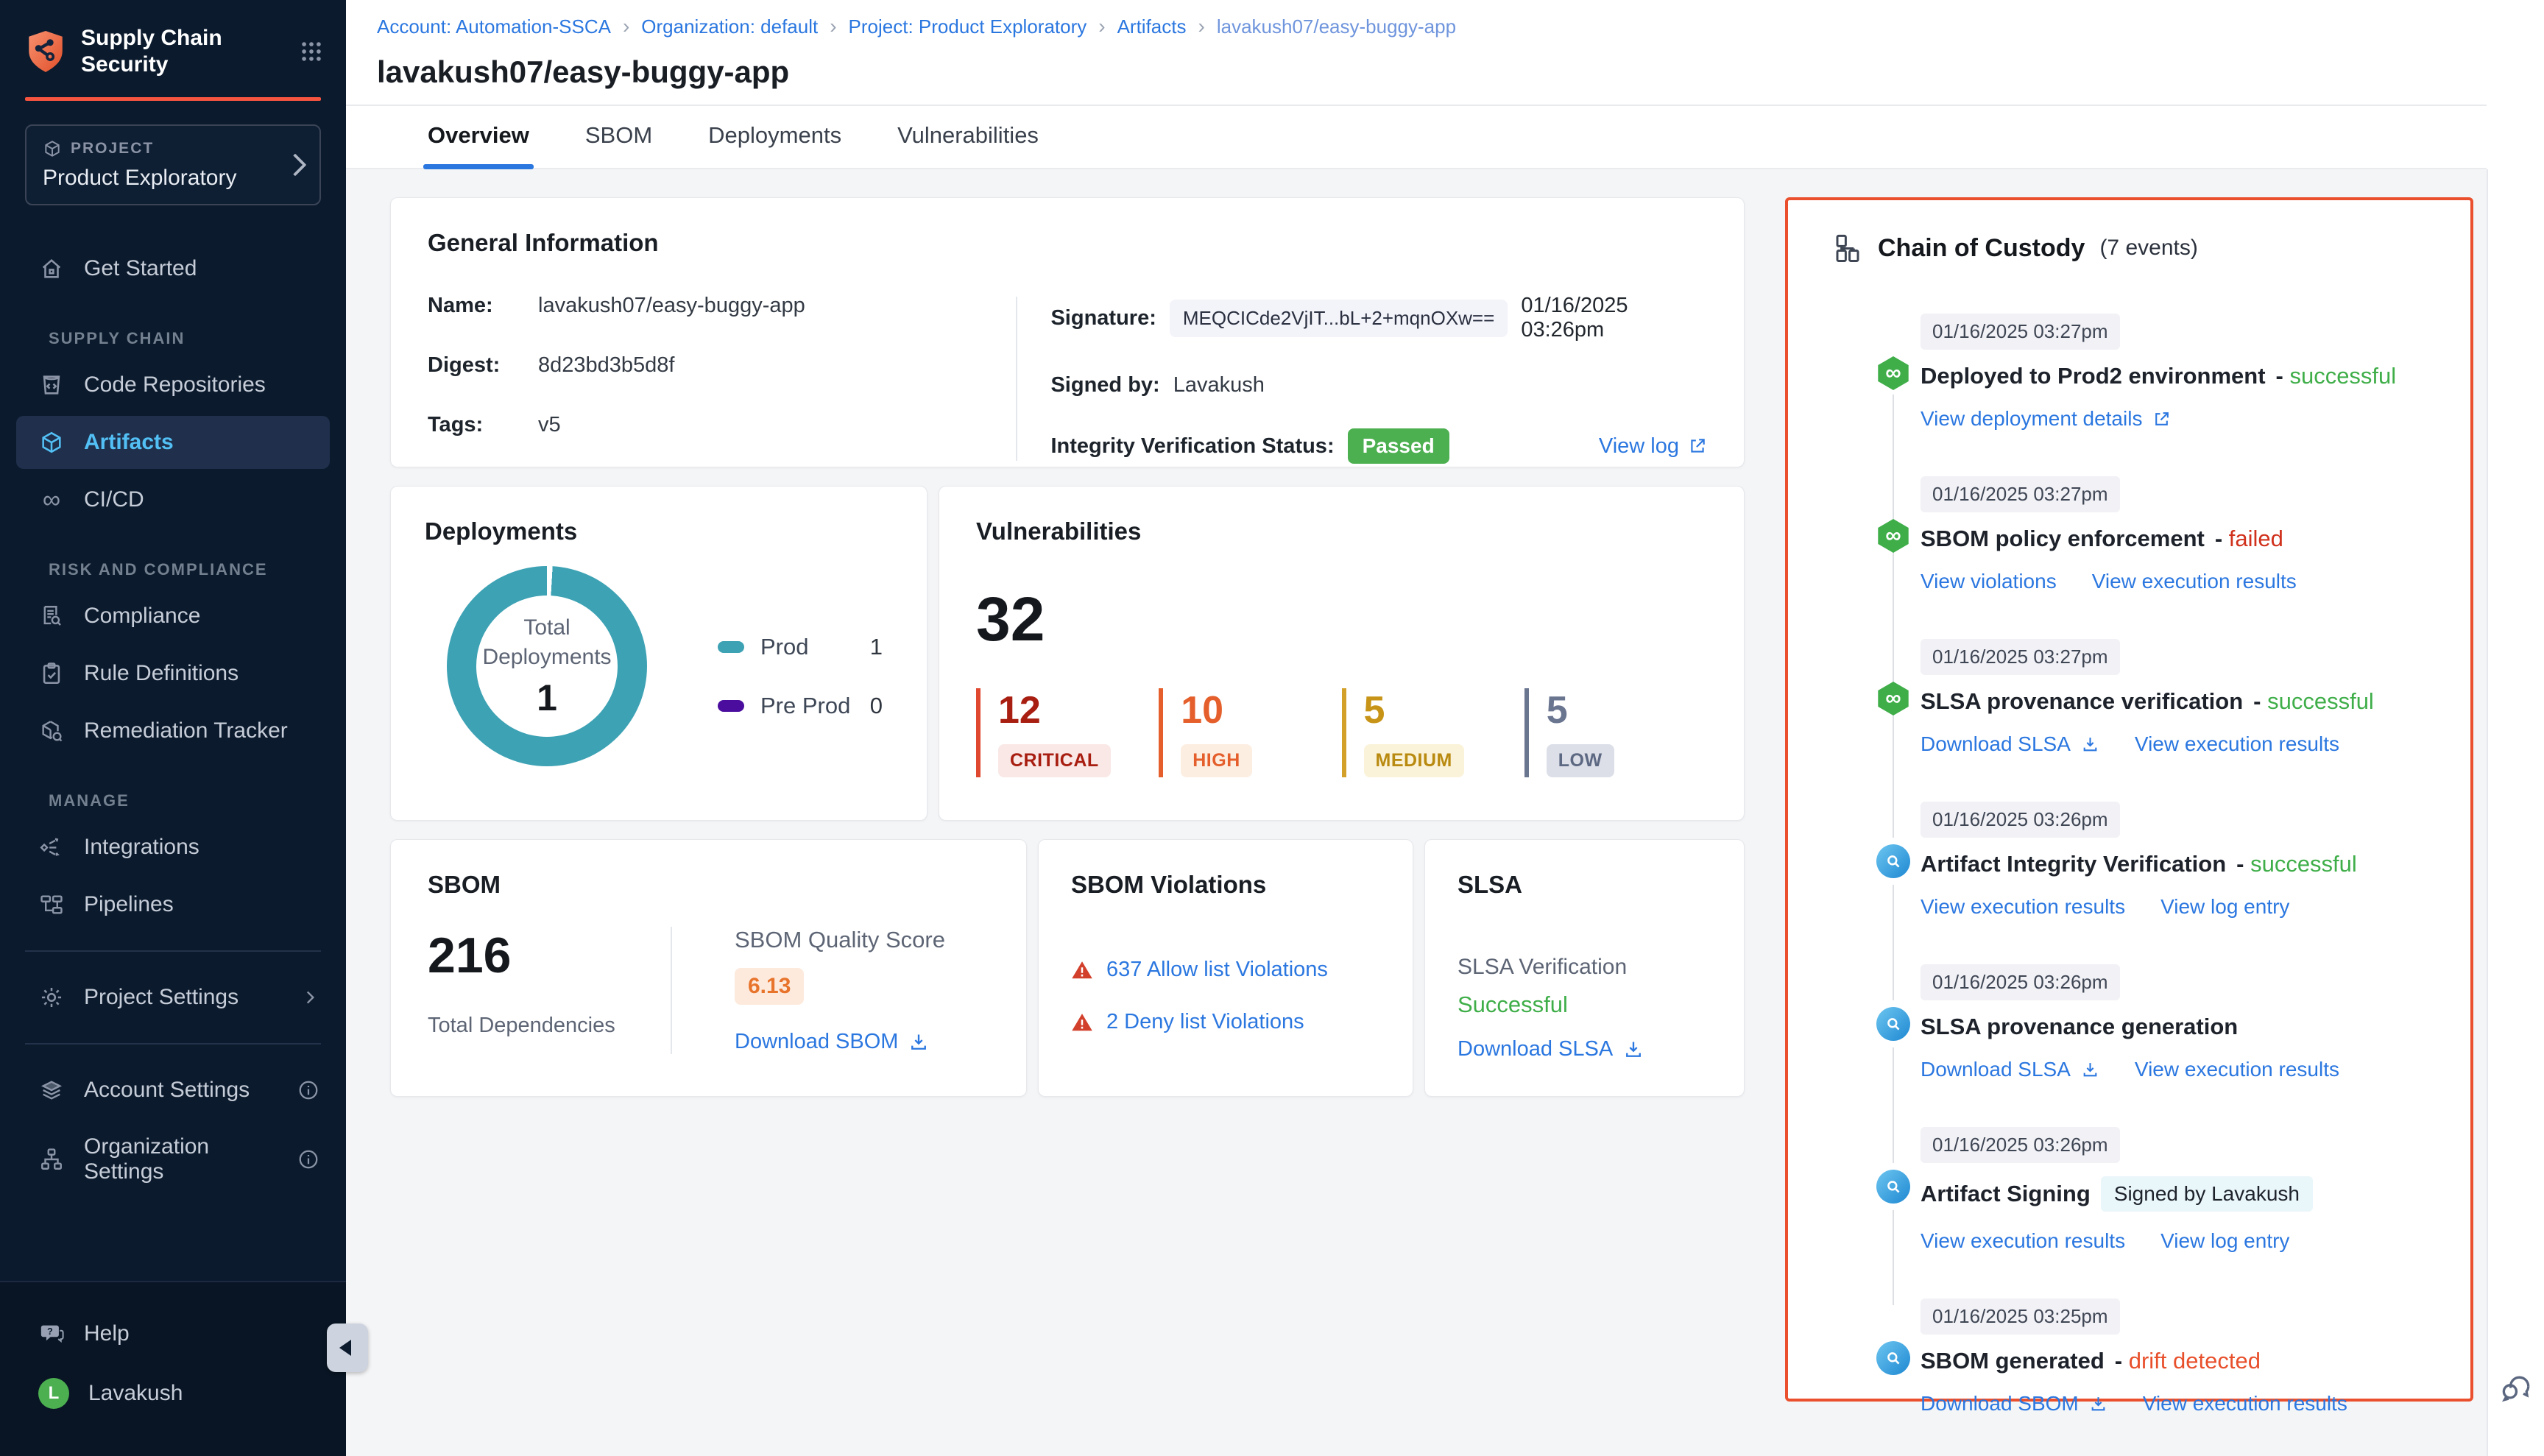 The height and width of the screenshot is (1456, 2544). What do you see at coordinates (2020, 982) in the screenshot?
I see `event-timestamp: 01/16/2025 03:26pm` at bounding box center [2020, 982].